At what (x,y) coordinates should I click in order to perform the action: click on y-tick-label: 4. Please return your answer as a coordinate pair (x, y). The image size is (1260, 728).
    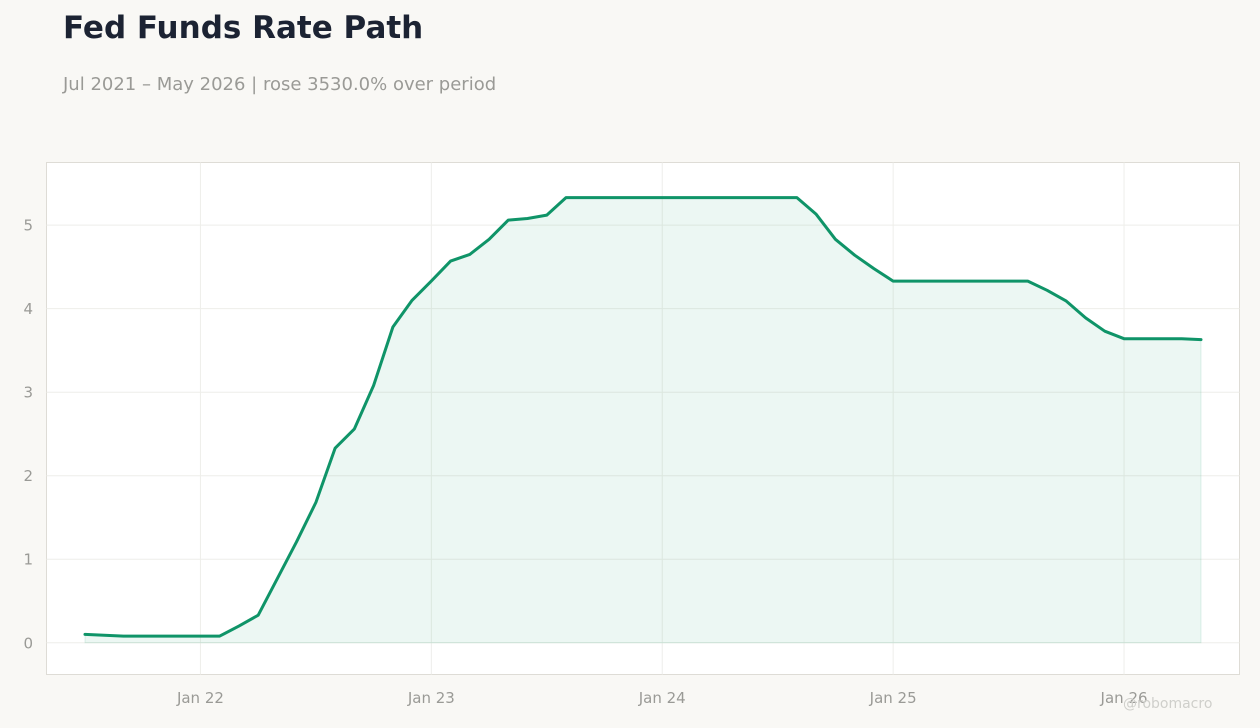
    Looking at the image, I should click on (28, 309).